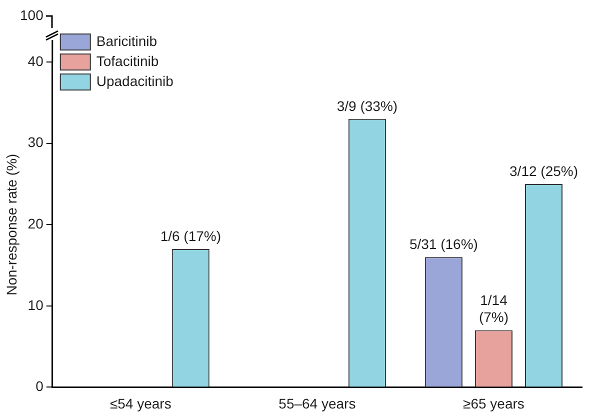  Describe the element at coordinates (443, 244) in the screenshot. I see `data-label: 5/31 (16%)` at that location.